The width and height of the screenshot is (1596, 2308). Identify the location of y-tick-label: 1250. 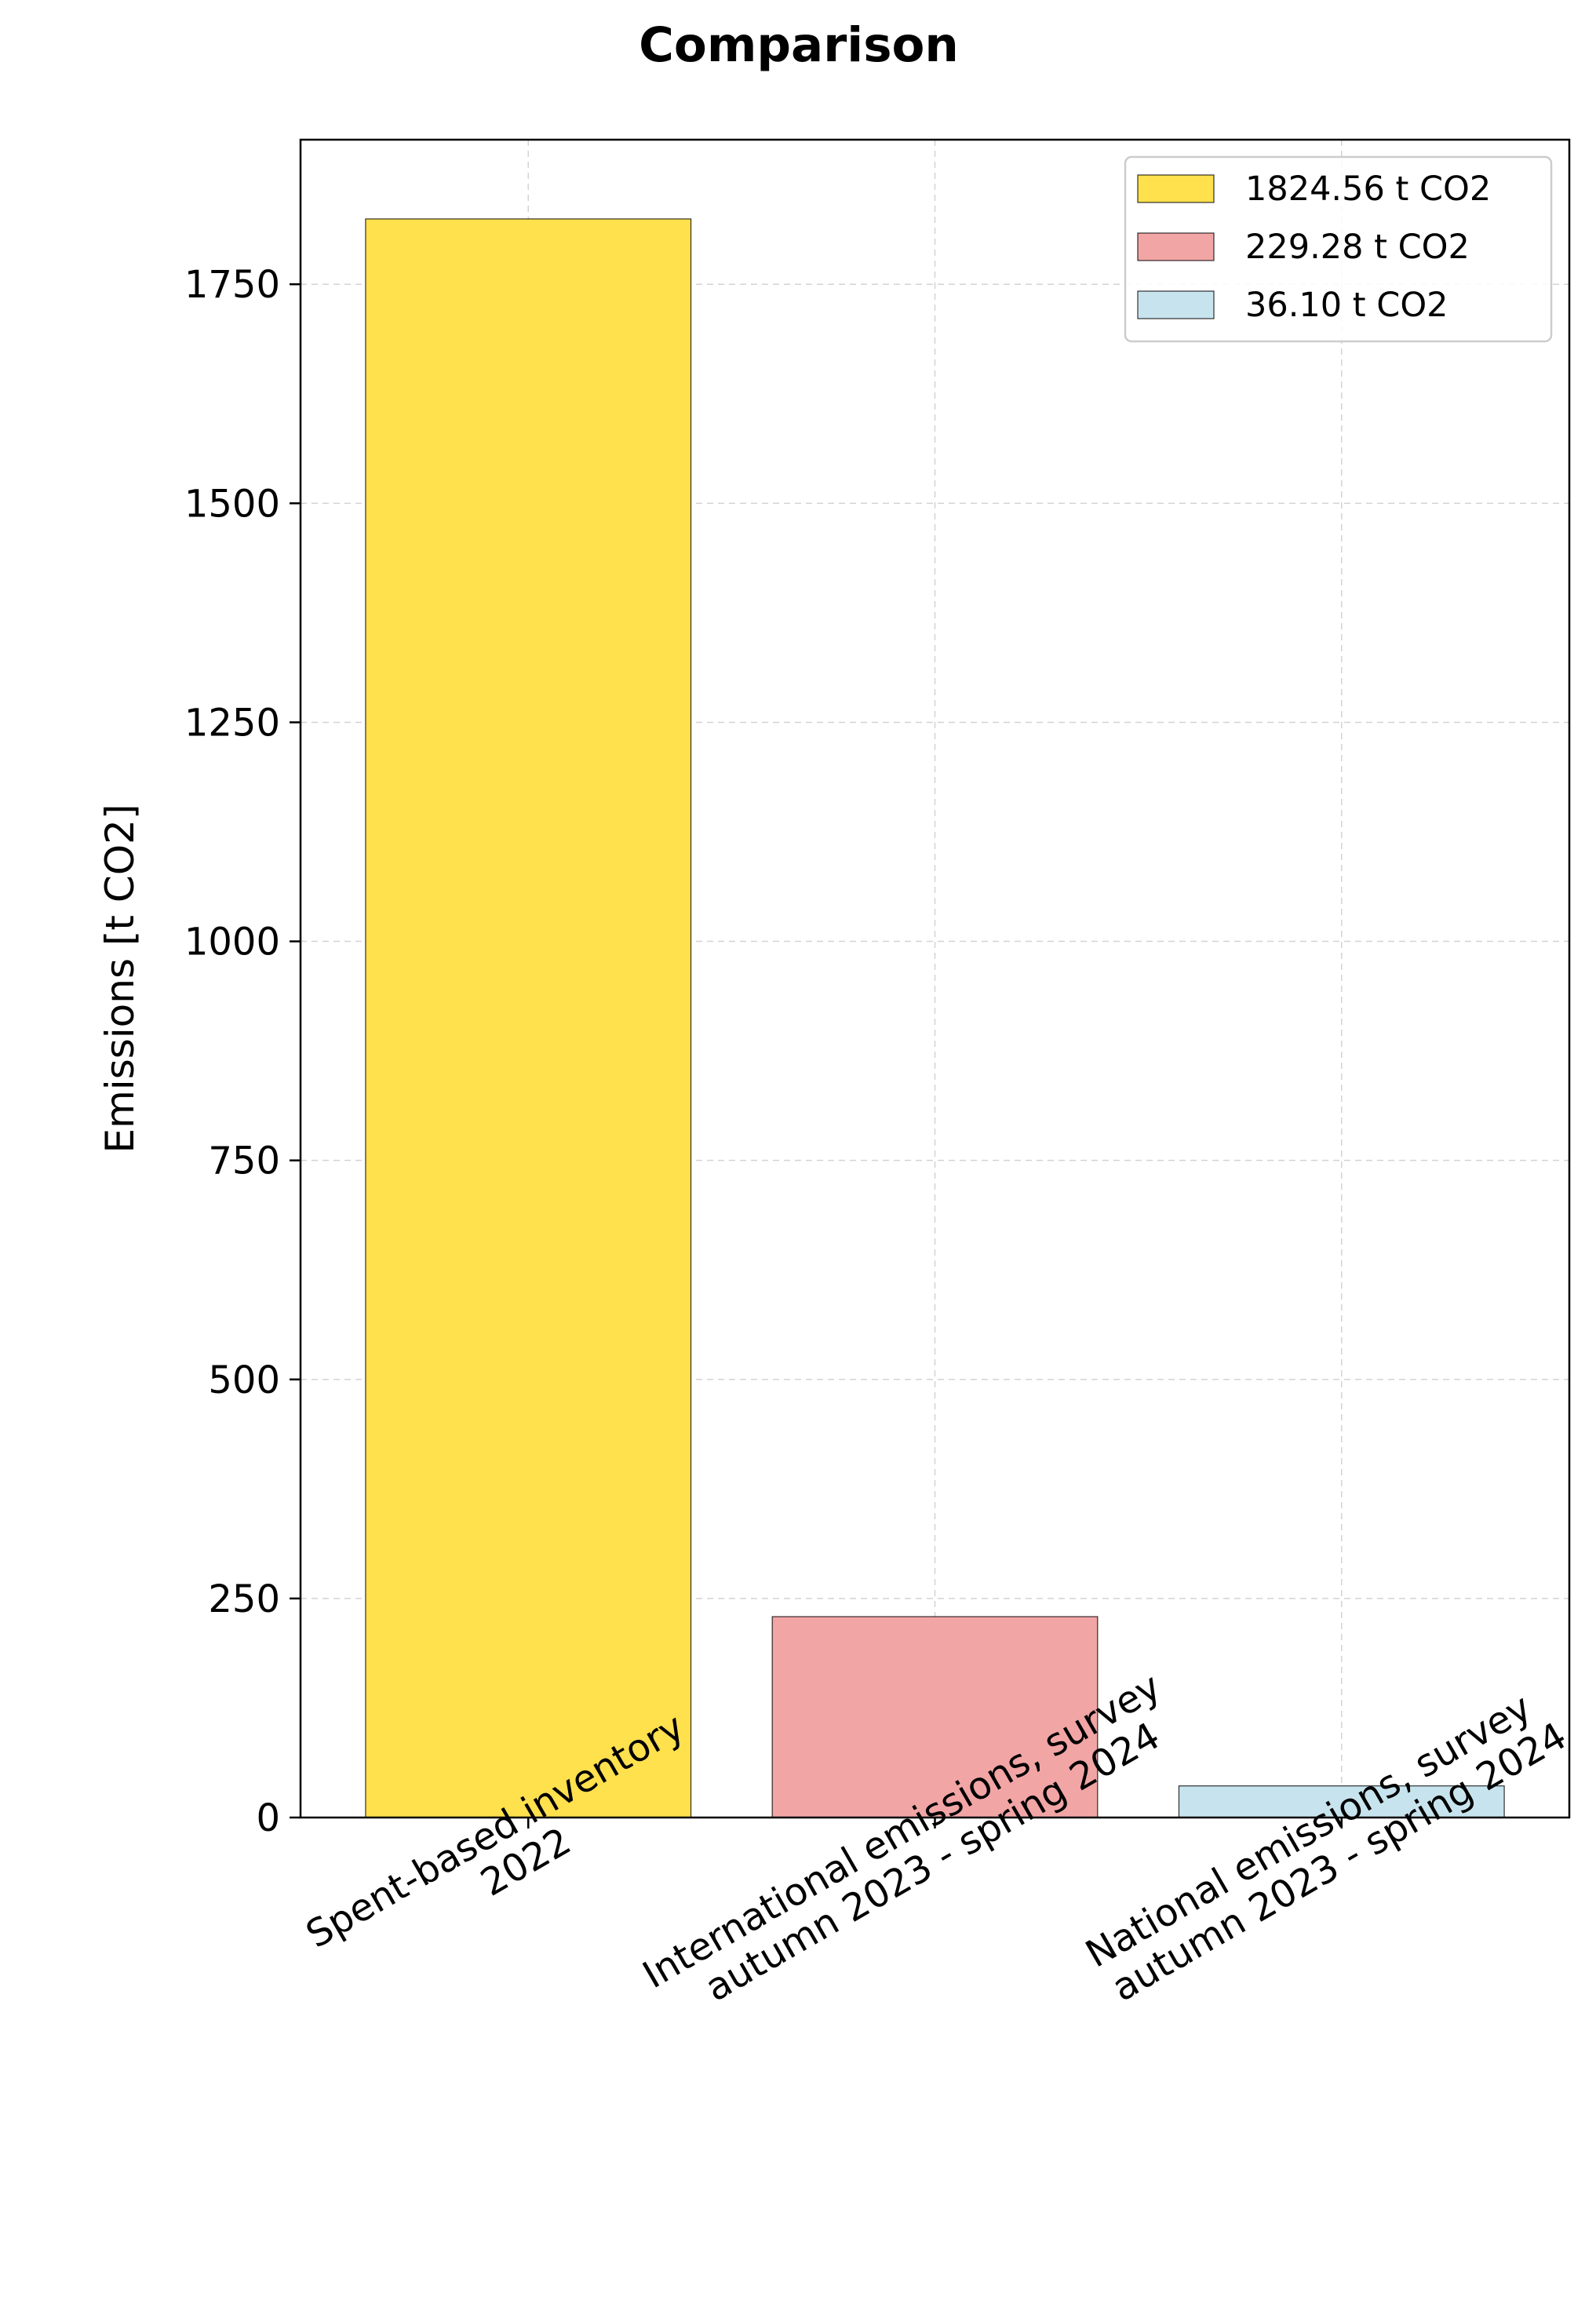
(232, 723).